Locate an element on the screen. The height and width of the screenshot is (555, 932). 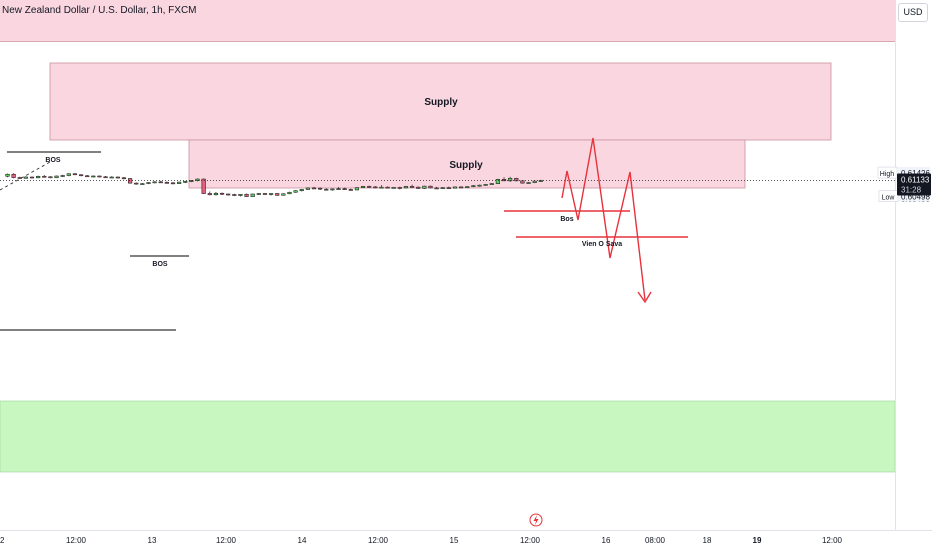
low-label: Low is located at coordinates (889, 198).